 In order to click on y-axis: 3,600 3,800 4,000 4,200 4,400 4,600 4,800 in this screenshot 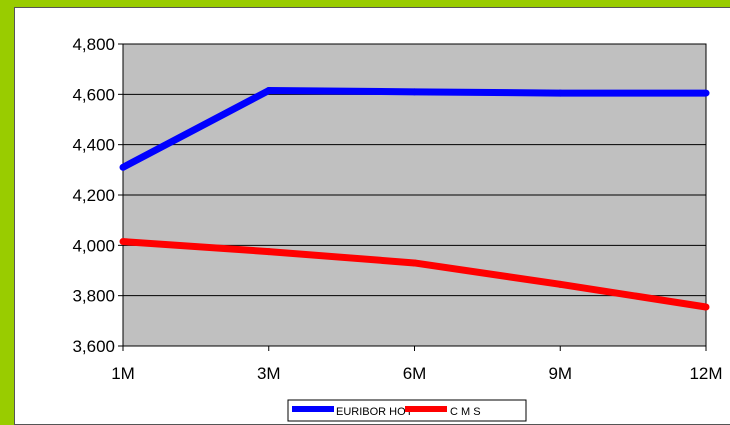, I will do `click(97, 195)`.